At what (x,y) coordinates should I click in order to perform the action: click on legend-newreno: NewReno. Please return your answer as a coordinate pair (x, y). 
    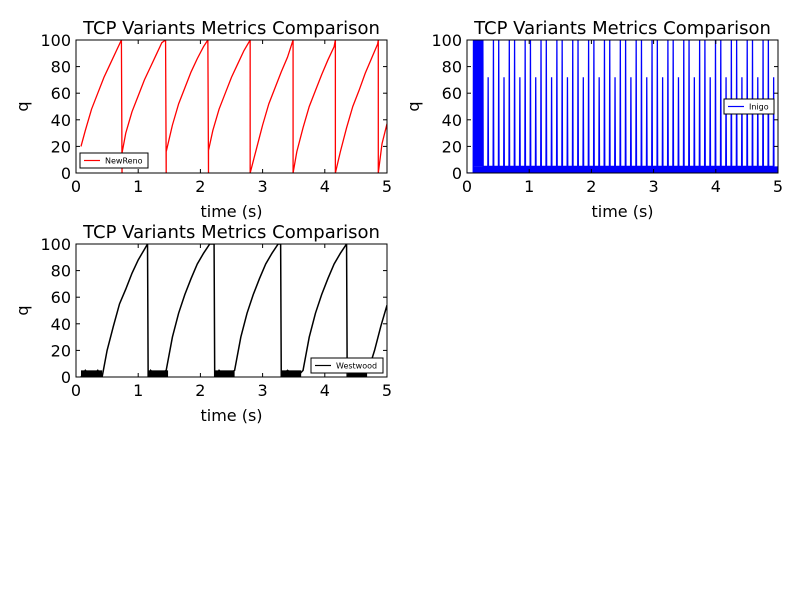
    Looking at the image, I should click on (114, 160).